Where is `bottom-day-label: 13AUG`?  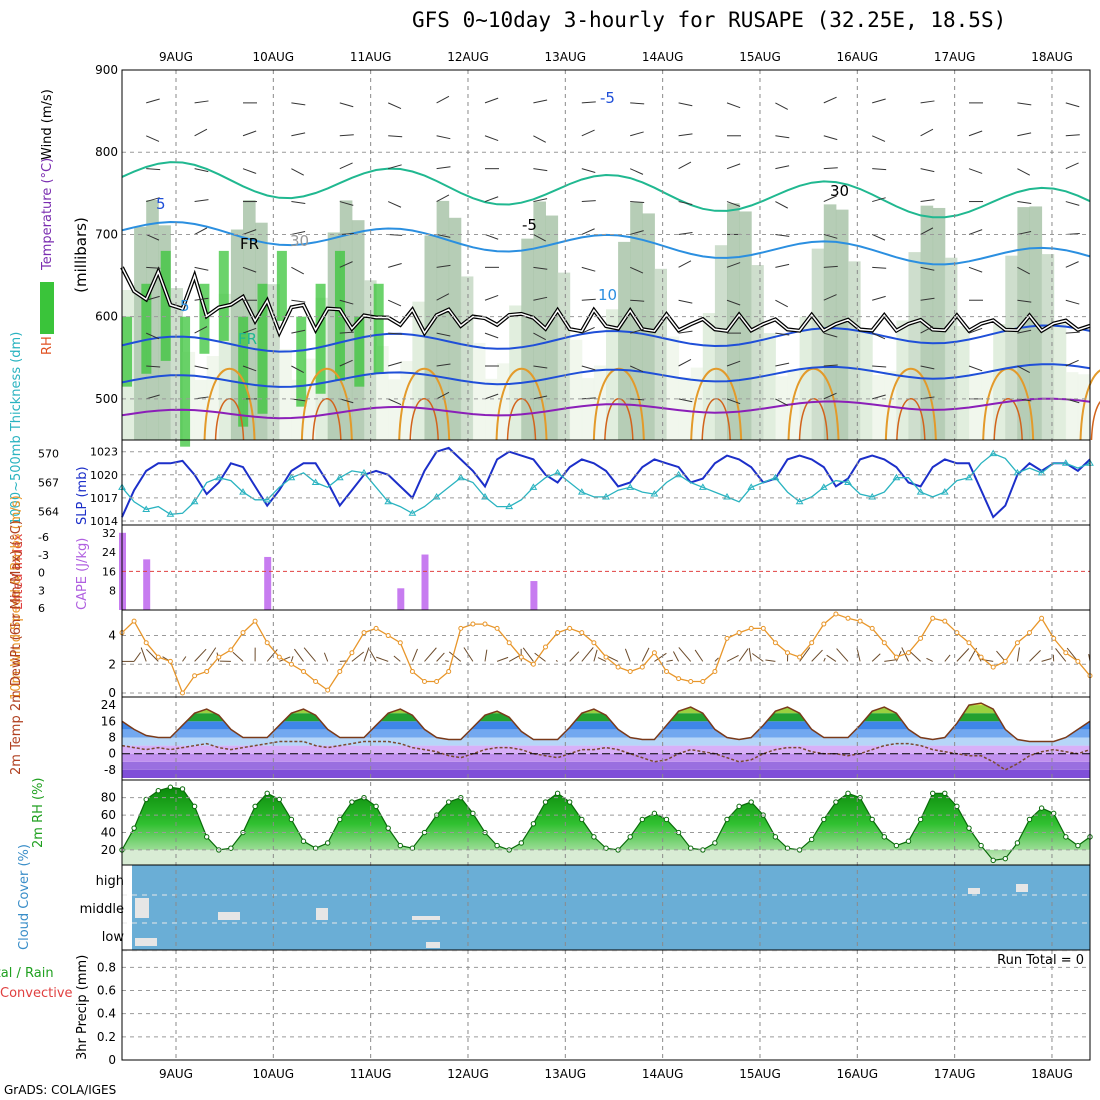
bottom-day-label: 13AUG is located at coordinates (566, 1074).